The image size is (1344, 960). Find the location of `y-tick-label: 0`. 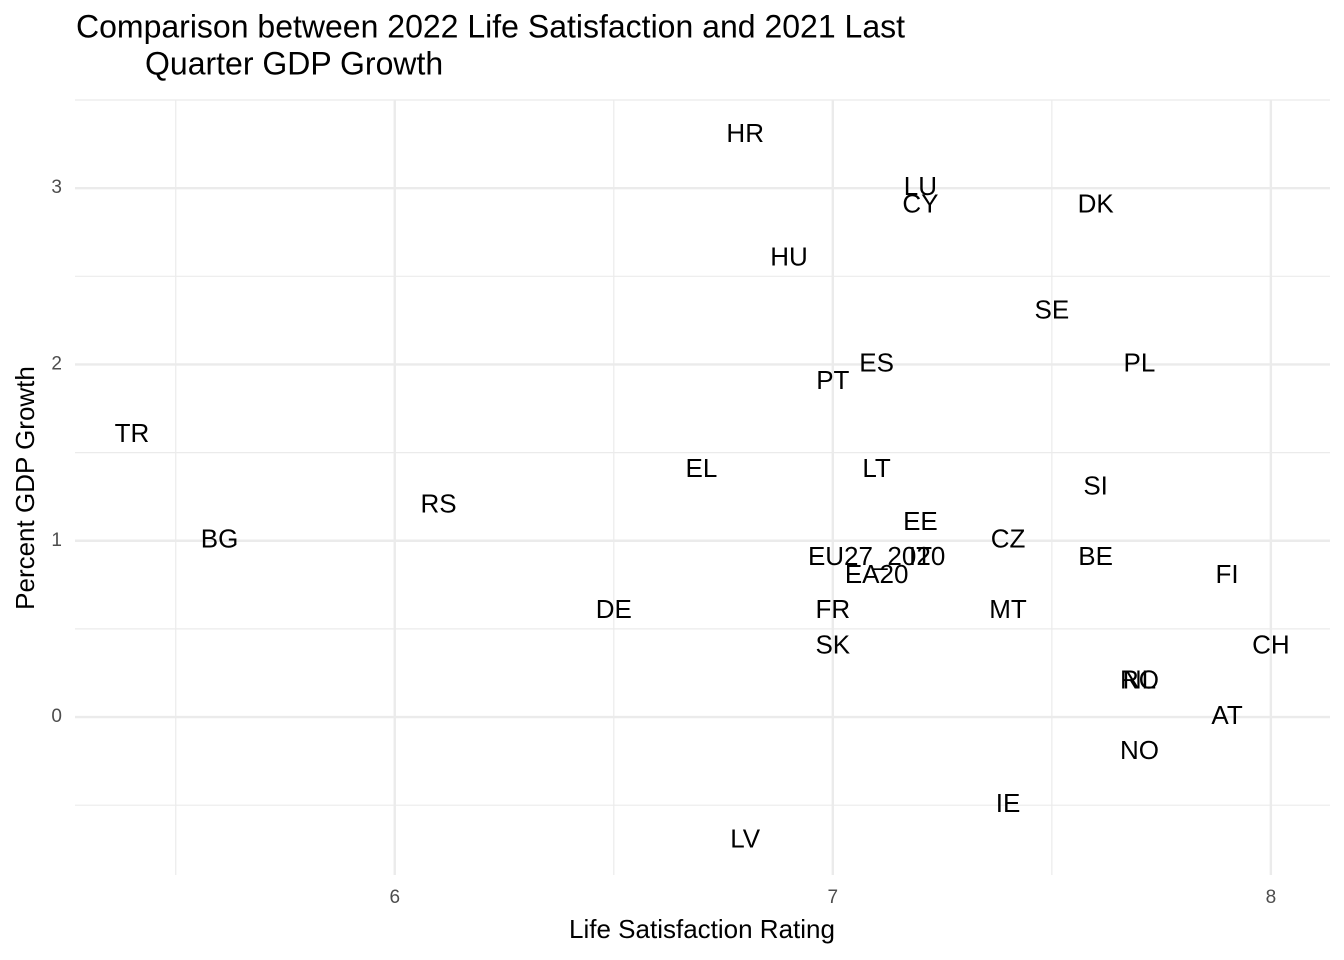

y-tick-label: 0 is located at coordinates (56, 716).